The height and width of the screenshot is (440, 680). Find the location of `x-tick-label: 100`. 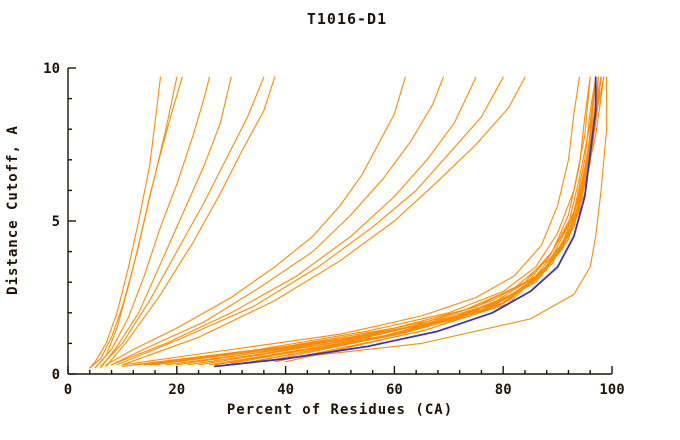

x-tick-label: 100 is located at coordinates (611, 390).